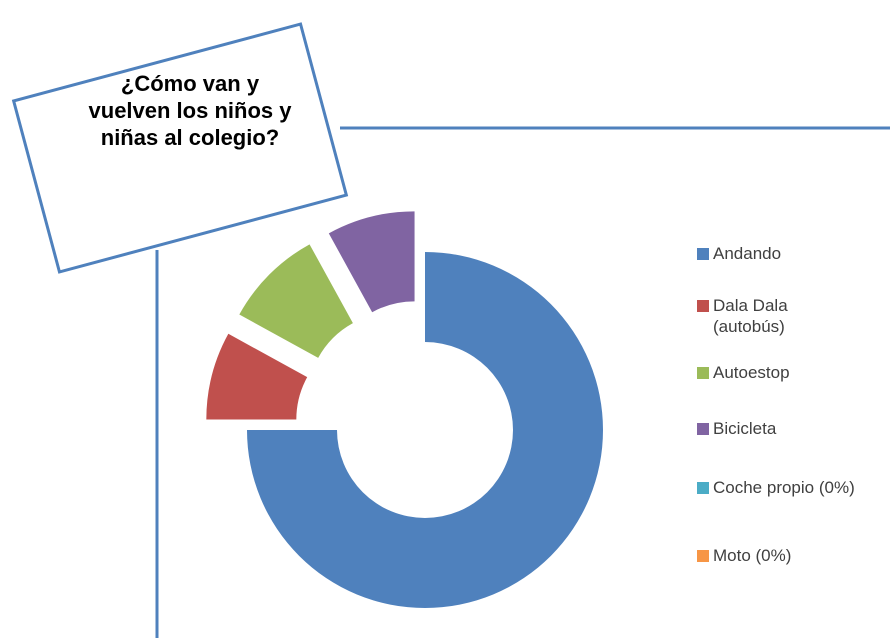 The image size is (890, 638). Describe the element at coordinates (752, 555) in the screenshot. I see `legend-label: Moto (0%)` at that location.